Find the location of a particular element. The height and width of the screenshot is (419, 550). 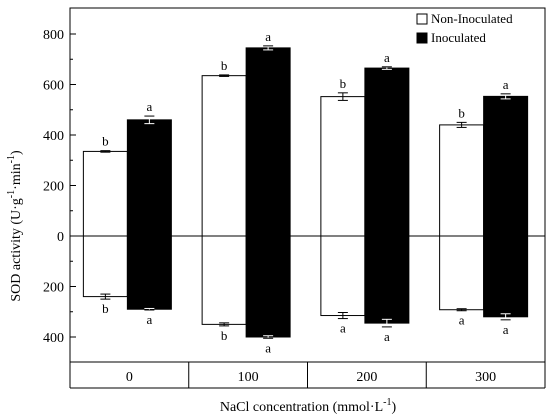

y-axis-label-sup2: -1 is located at coordinates (11, 159).